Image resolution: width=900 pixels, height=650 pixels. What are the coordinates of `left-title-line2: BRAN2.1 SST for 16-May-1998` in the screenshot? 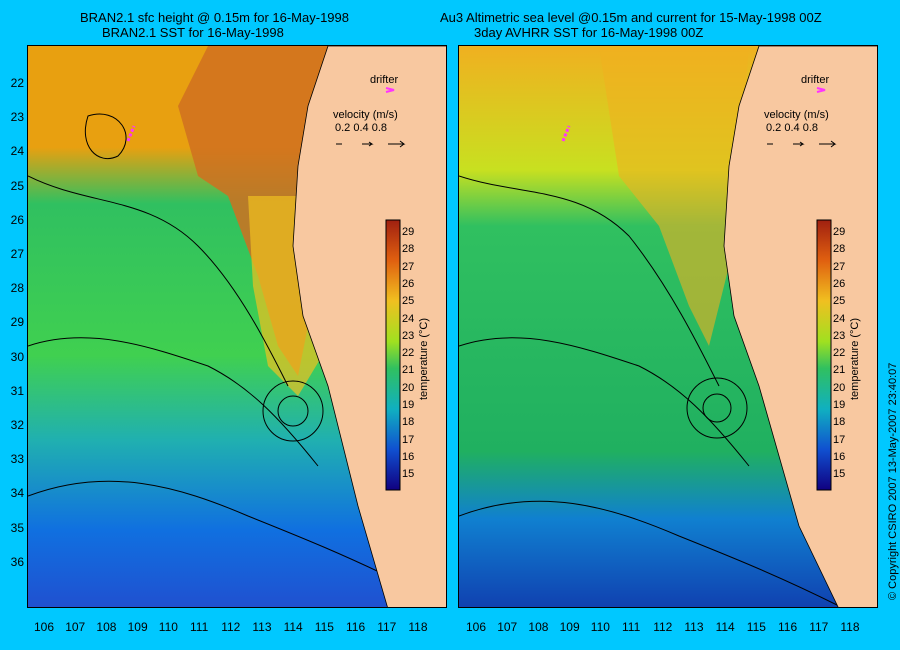 It's located at (193, 32).